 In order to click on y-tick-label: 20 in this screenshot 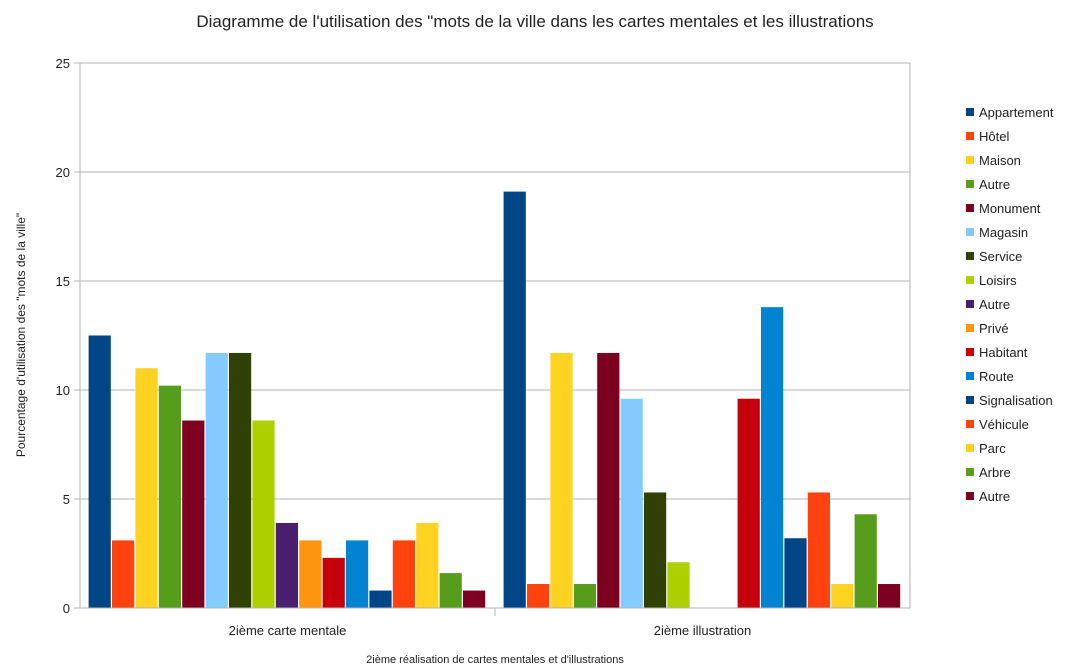, I will do `click(63, 172)`.